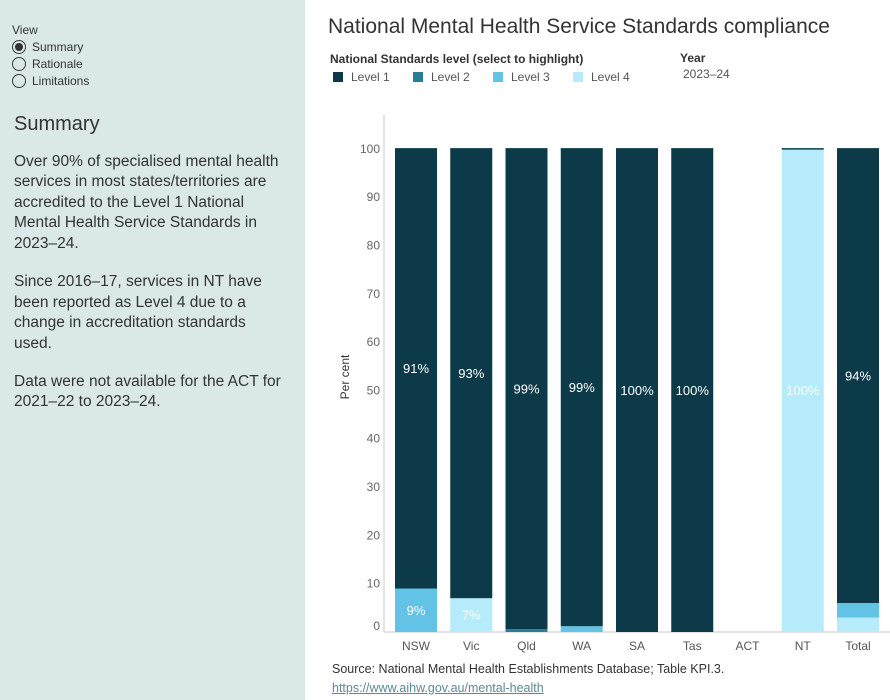 The height and width of the screenshot is (700, 890). Describe the element at coordinates (374, 439) in the screenshot. I see `y-tick-label: 40` at that location.